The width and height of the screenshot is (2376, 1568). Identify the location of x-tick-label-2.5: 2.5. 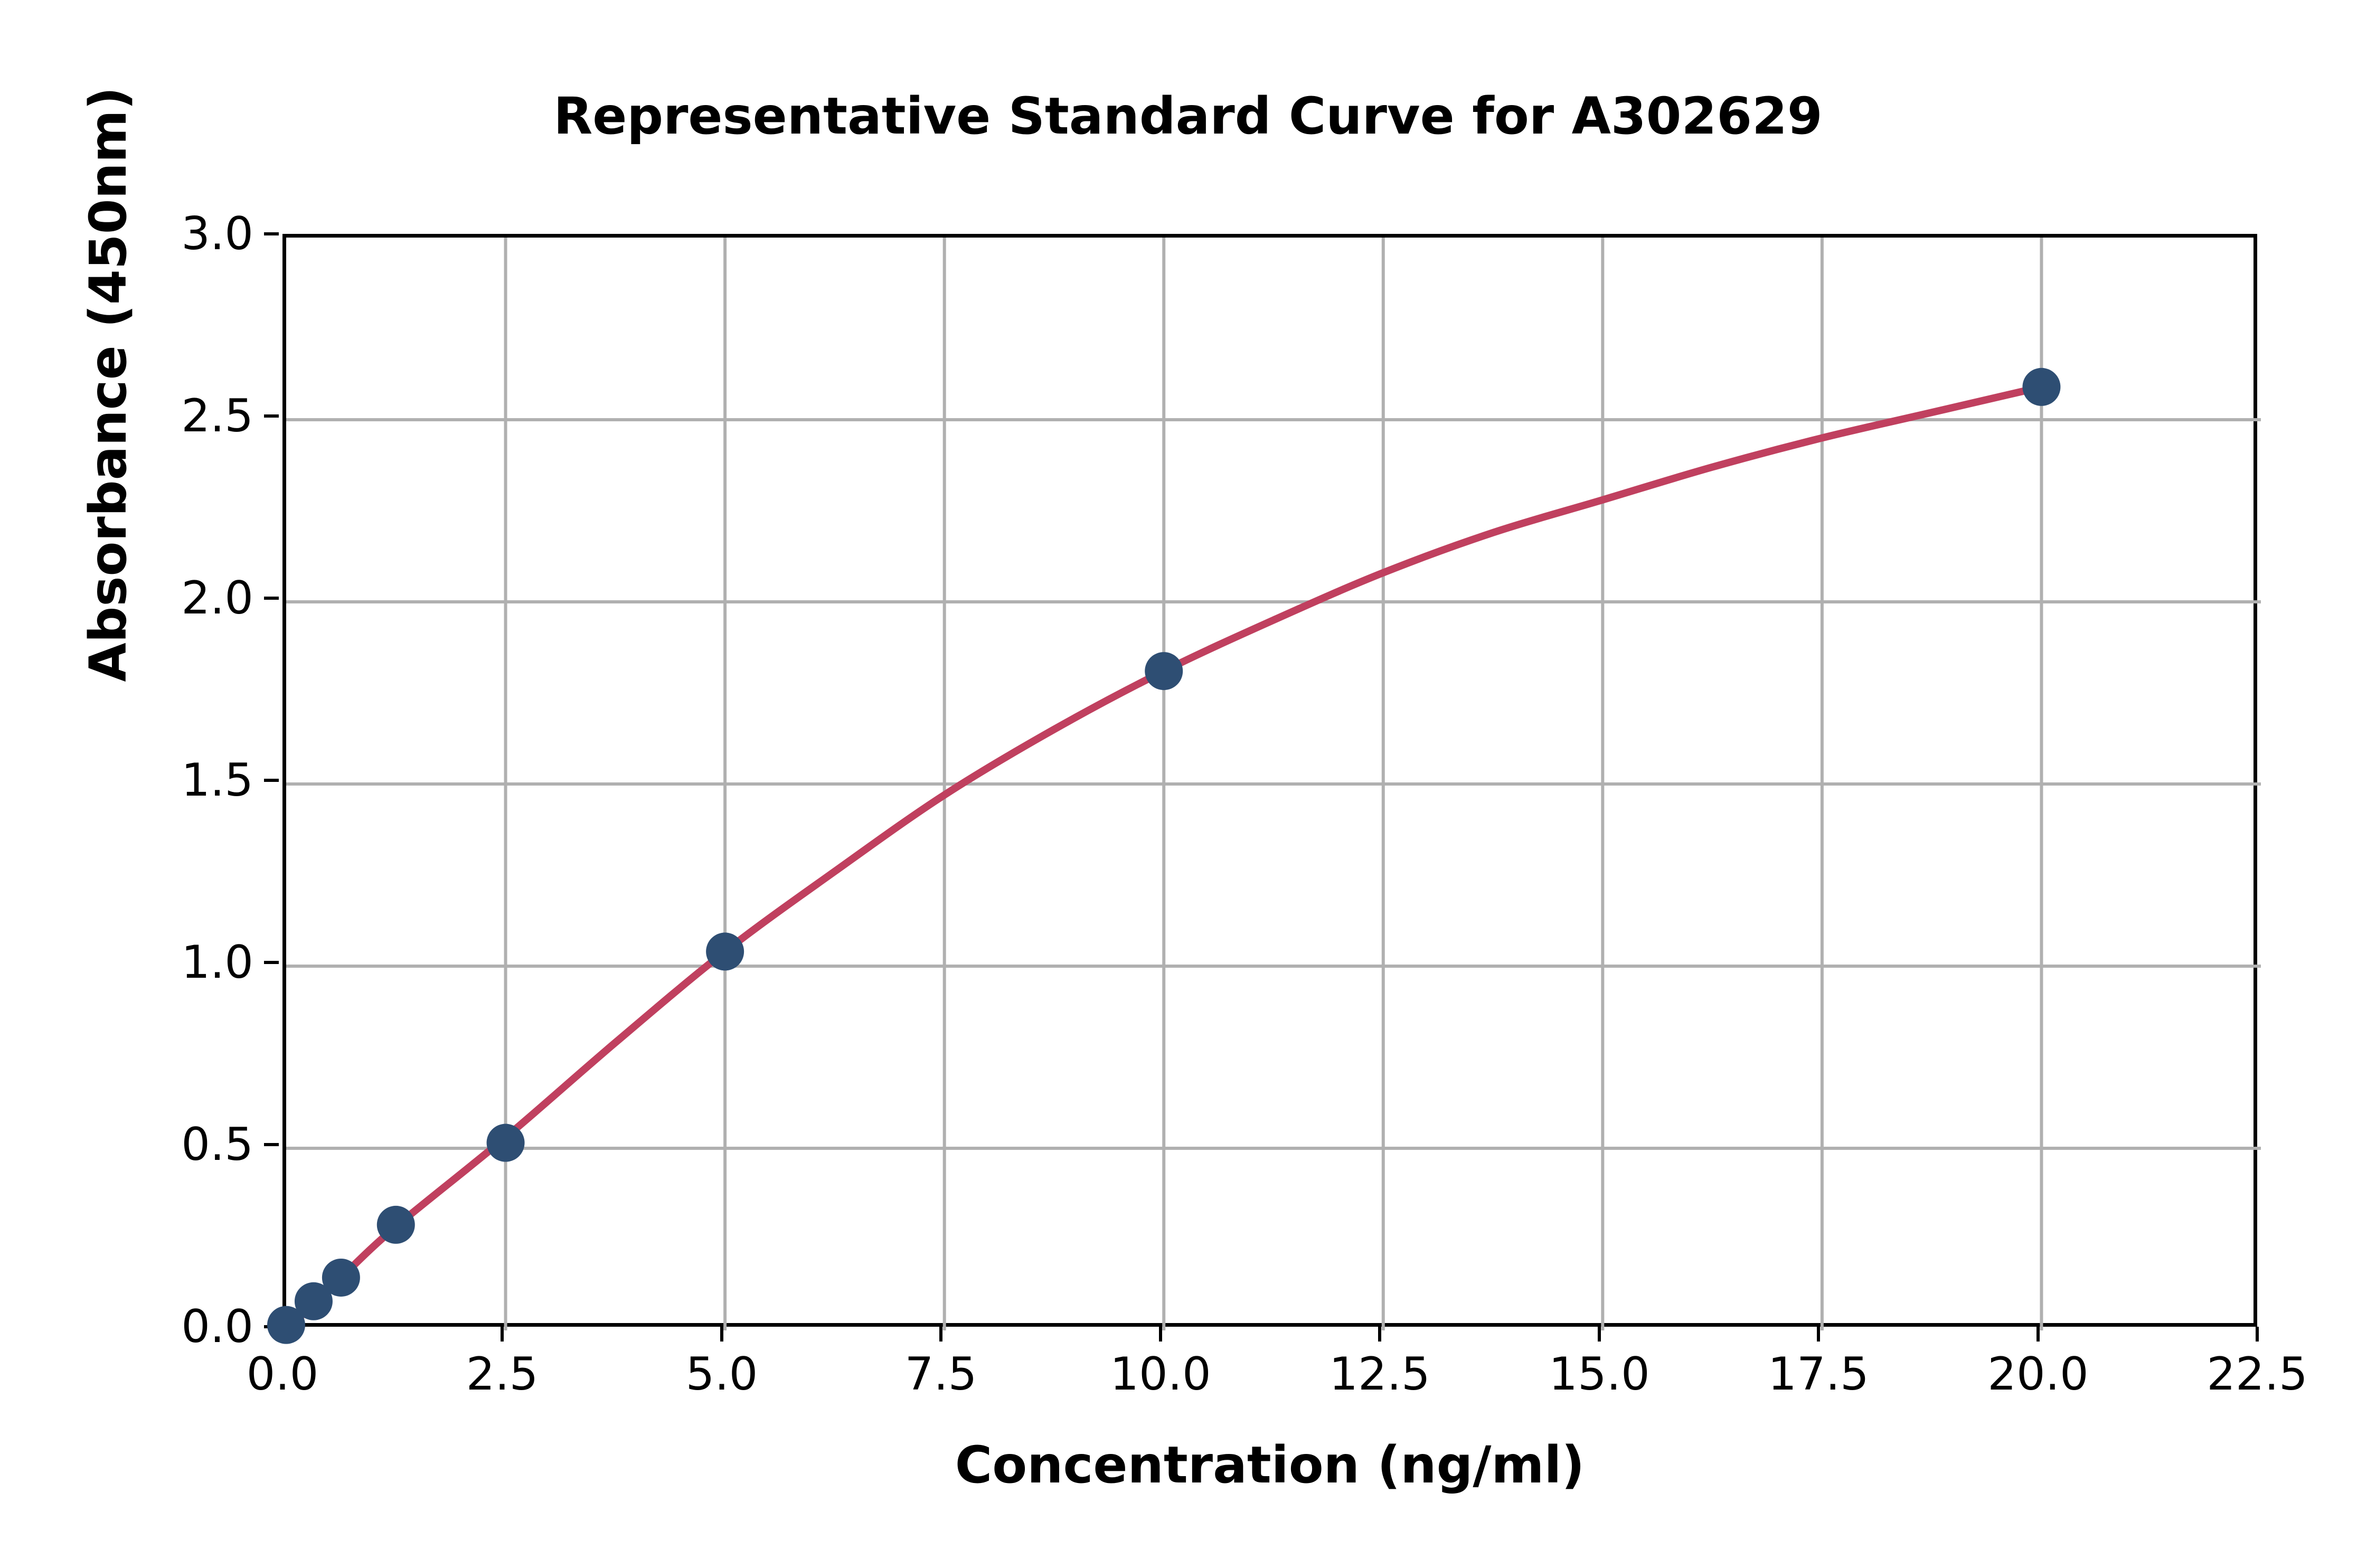
(503, 1374).